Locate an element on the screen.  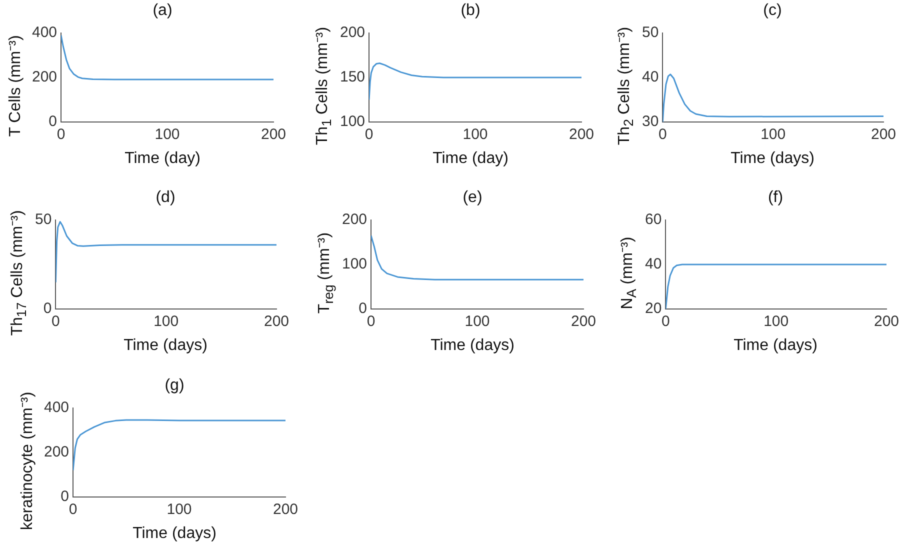
chart-title: (e) is located at coordinates (473, 198).